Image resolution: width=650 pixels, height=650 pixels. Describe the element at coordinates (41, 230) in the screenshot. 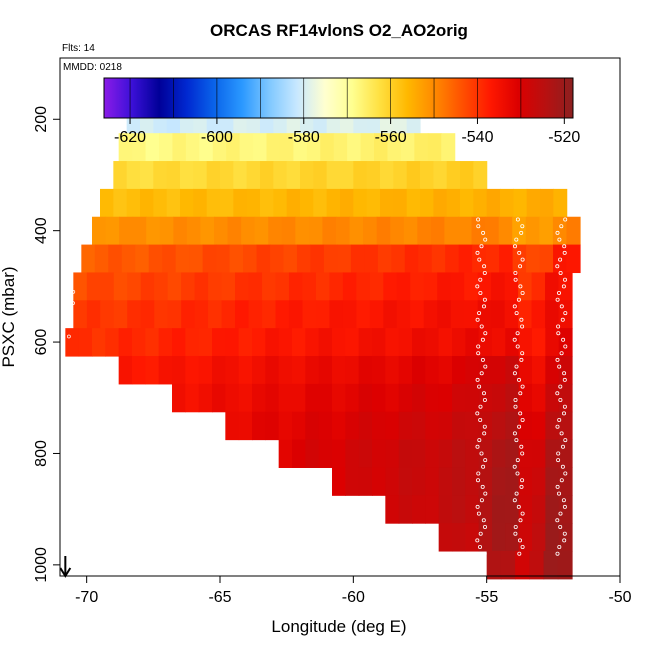

I see `y-tick-label: 400` at that location.